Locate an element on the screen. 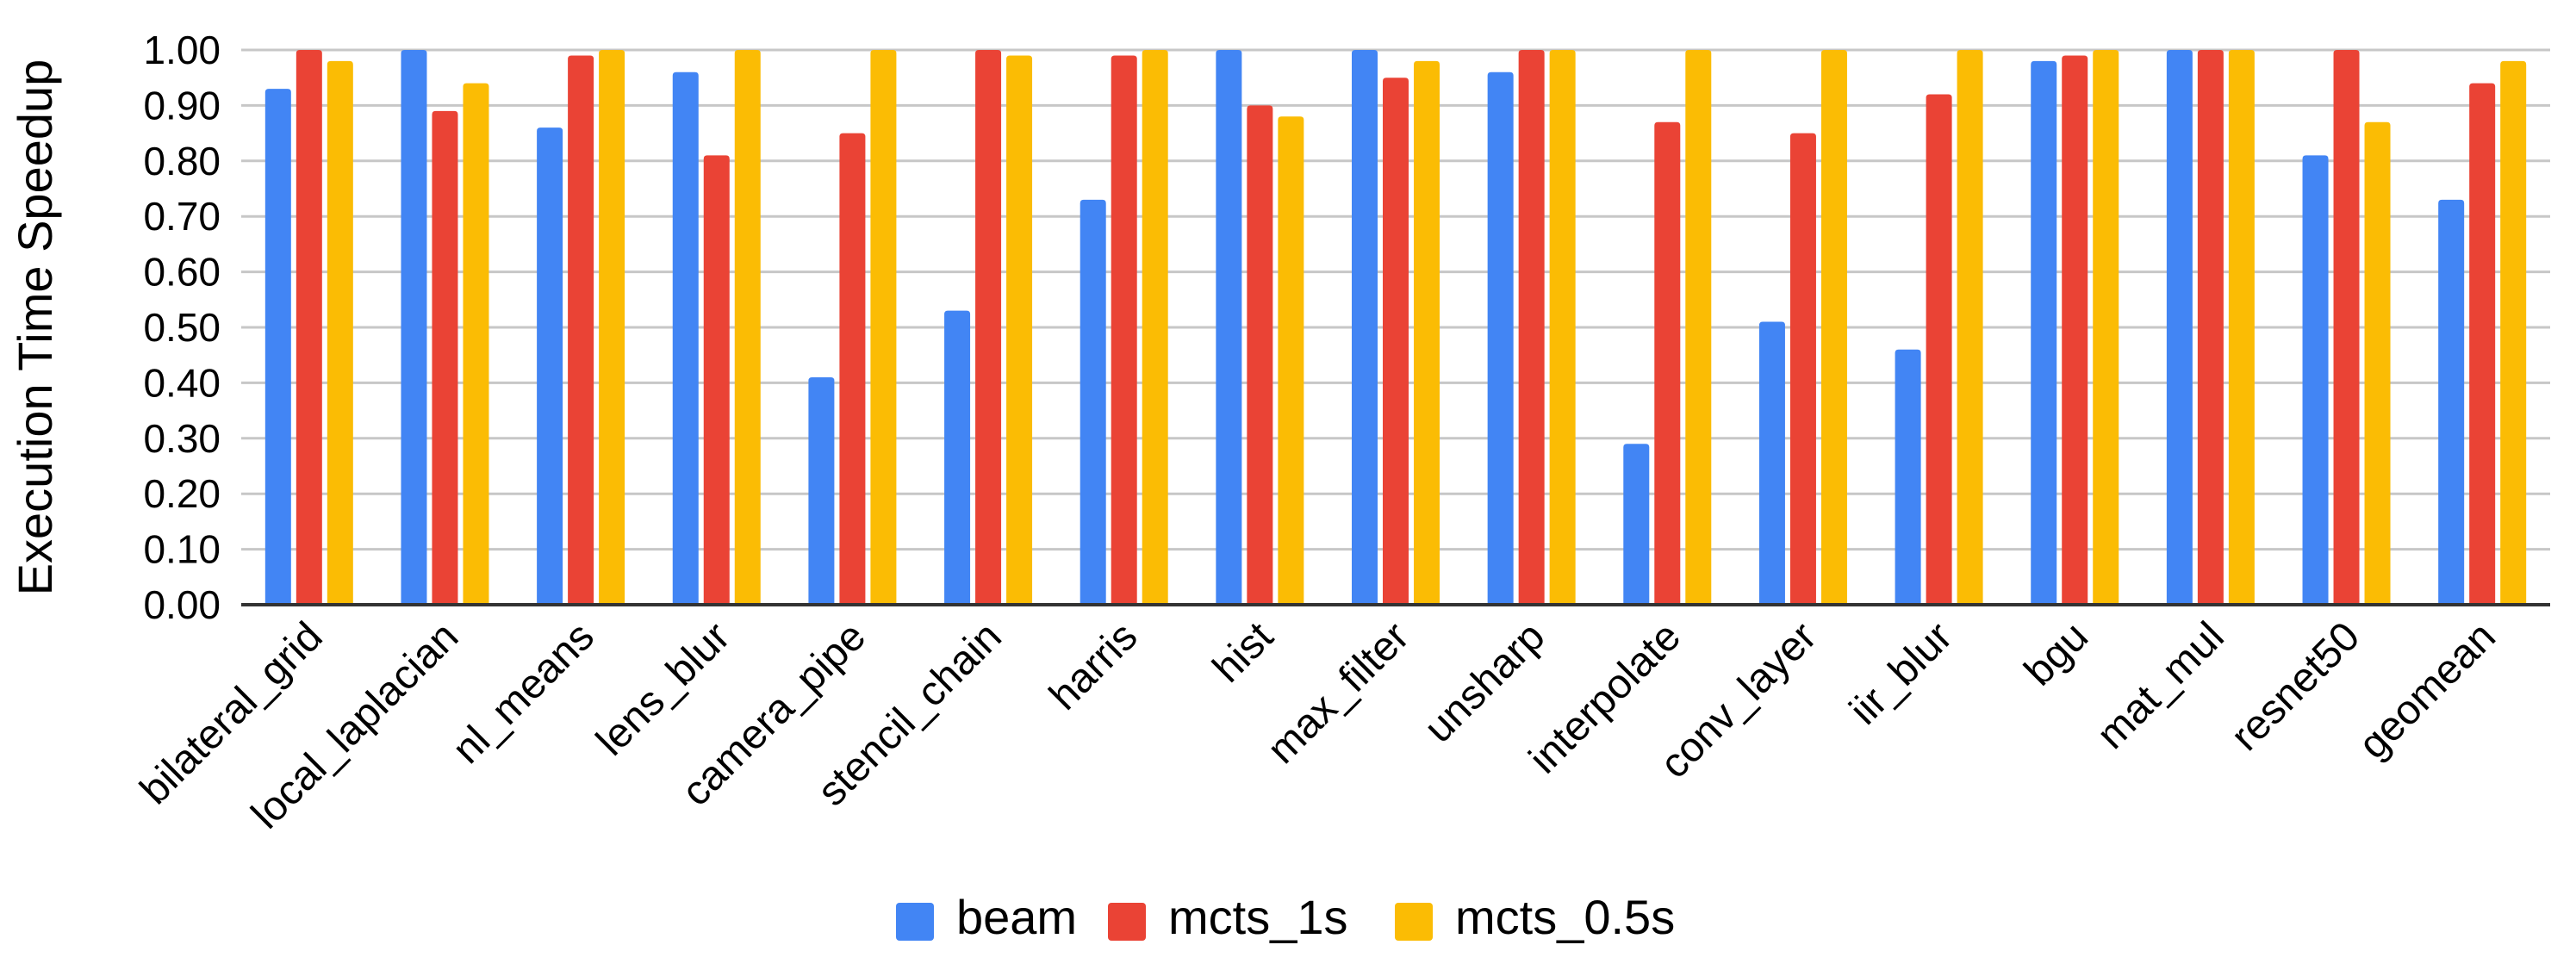  x-tick-label: resnet50 is located at coordinates (2296, 686).